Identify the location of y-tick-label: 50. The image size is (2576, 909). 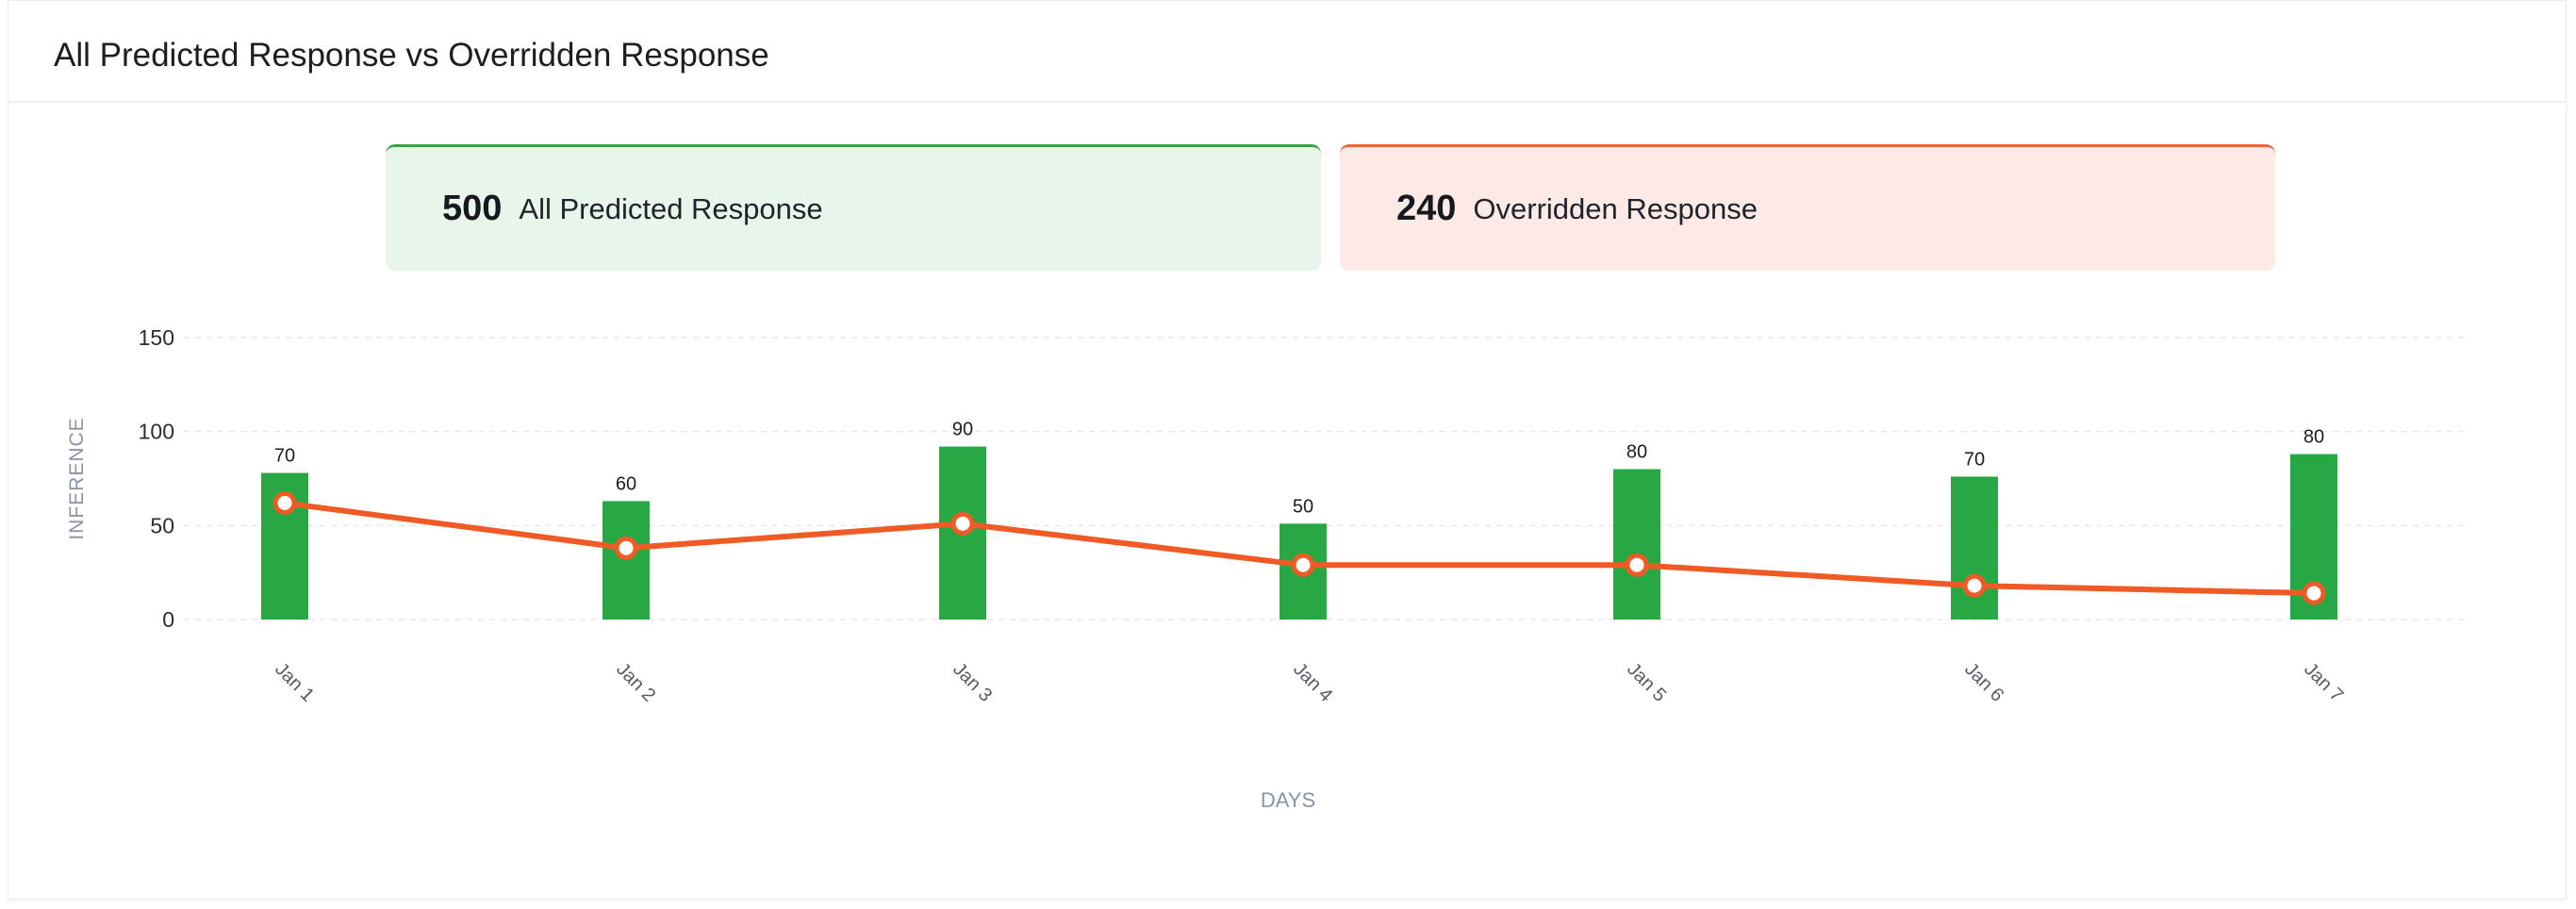
(162, 525).